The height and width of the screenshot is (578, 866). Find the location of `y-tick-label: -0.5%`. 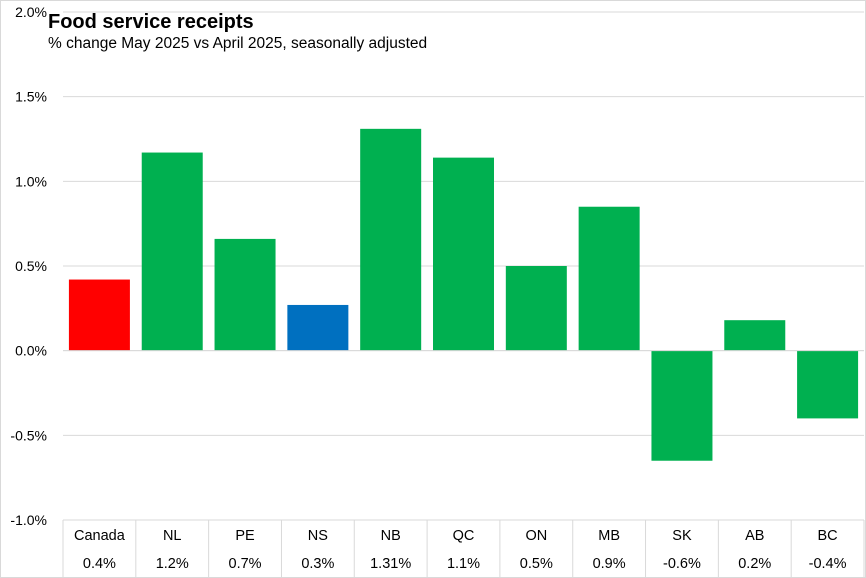

y-tick-label: -0.5% is located at coordinates (28, 435).